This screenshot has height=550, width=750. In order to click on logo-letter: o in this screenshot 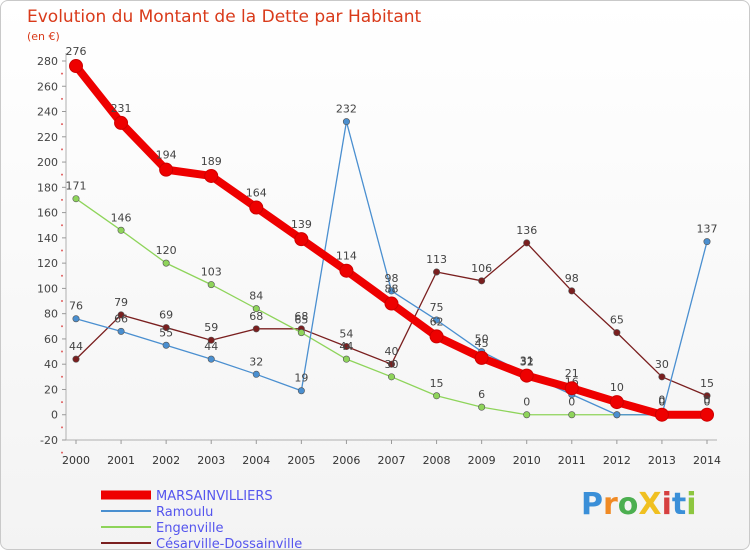, I will do `click(628, 504)`.